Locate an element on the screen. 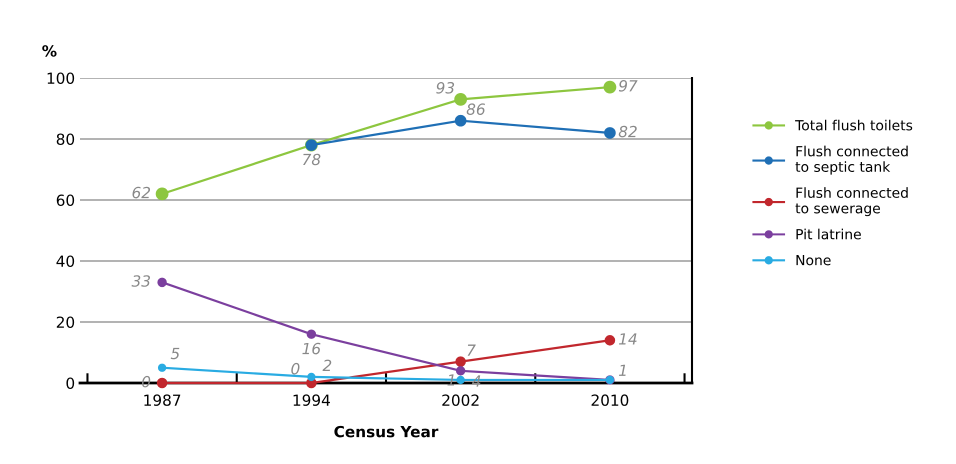 The height and width of the screenshot is (464, 956). y-tick-label: 0 is located at coordinates (70, 383).